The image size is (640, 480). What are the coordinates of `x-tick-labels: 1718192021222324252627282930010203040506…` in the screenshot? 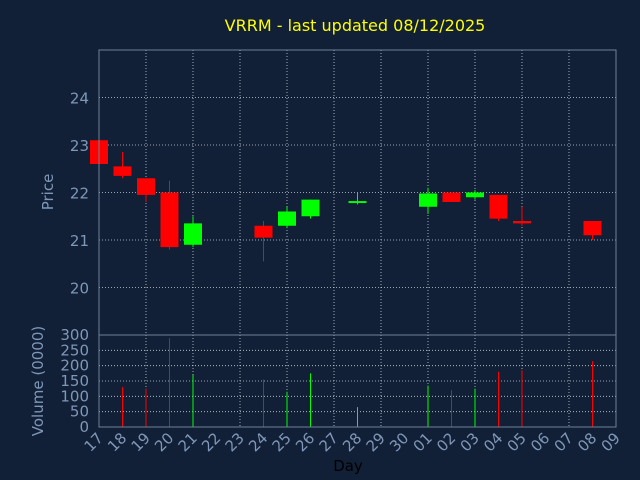 It's located at (352, 442).